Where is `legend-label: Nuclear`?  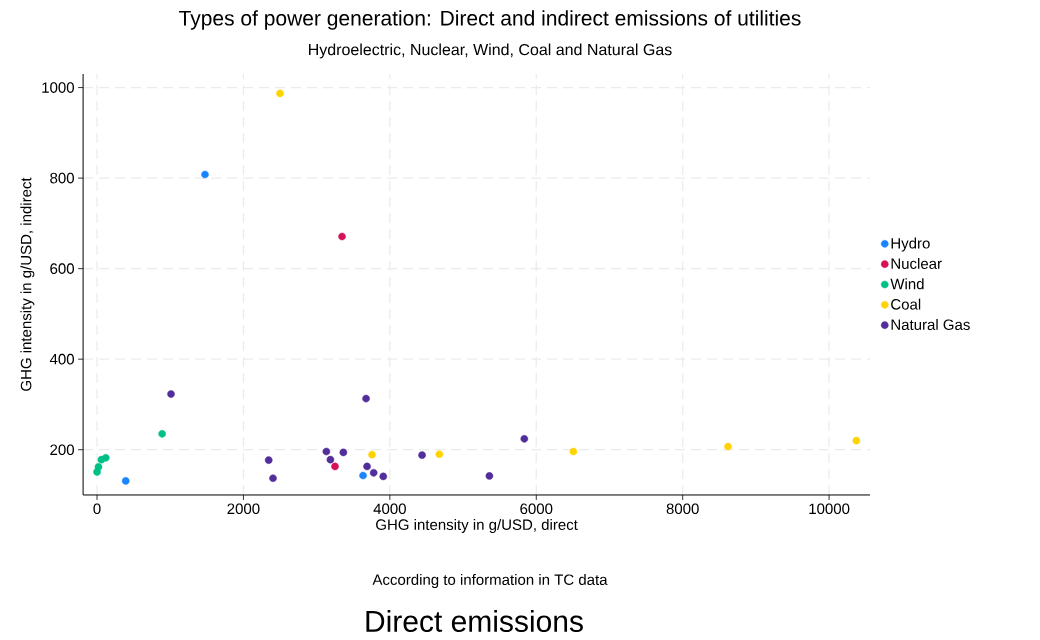
legend-label: Nuclear is located at coordinates (916, 263).